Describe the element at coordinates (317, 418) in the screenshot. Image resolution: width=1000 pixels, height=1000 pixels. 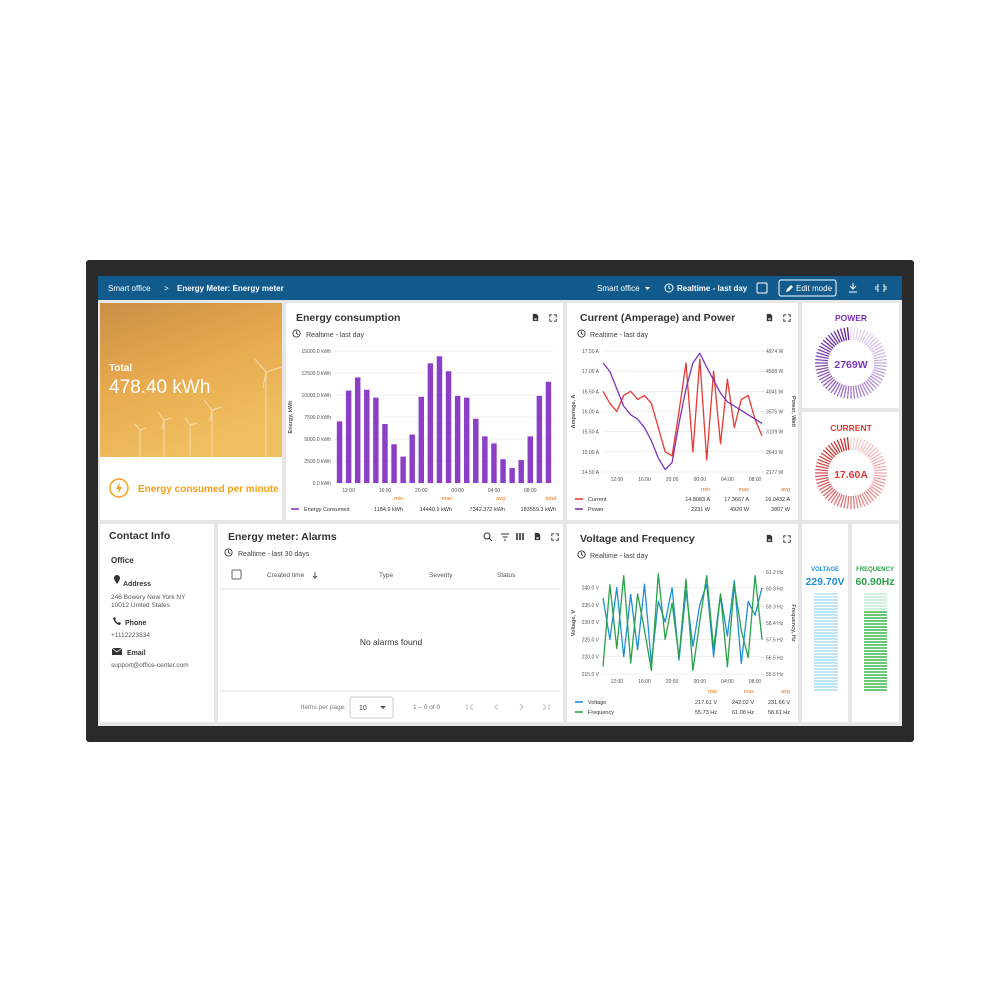
I see `y-tick-label: 7500.0 kWh` at that location.